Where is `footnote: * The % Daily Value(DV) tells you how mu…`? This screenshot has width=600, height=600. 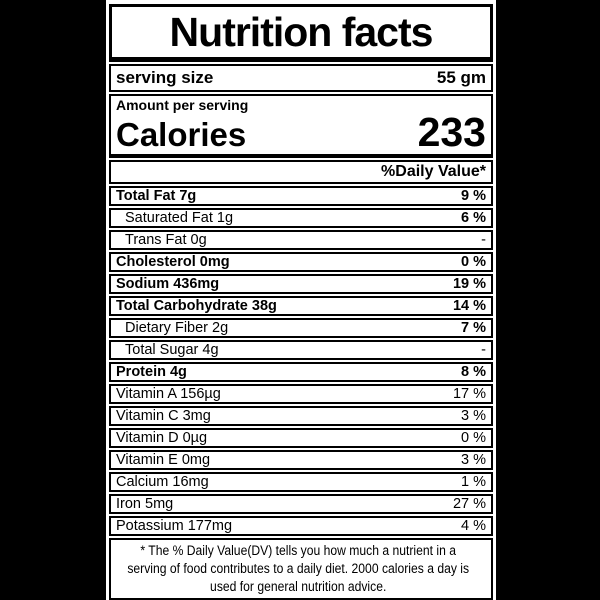 footnote: * The % Daily Value(DV) tells you how mu… is located at coordinates (301, 569).